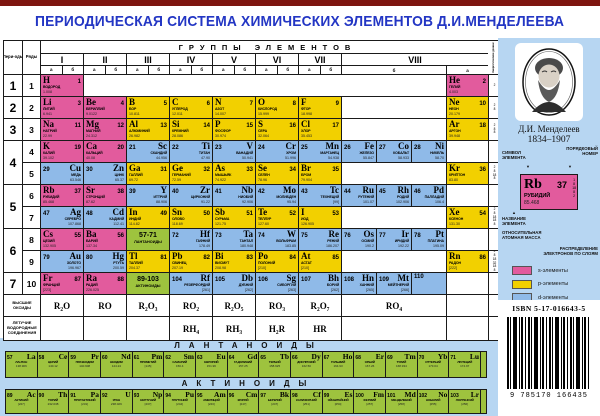 Image resolution: width=600 pixels, height=416 pixels. Describe the element at coordinates (437, 153) in the screenshot. I see `element-name: НИКЕЛЬ` at that location.